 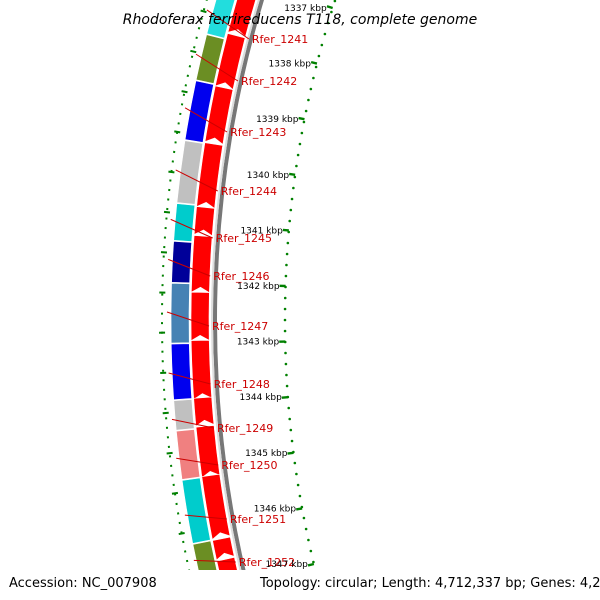 I want to click on scale-label: 1347 kbp, so click(x=286, y=565).